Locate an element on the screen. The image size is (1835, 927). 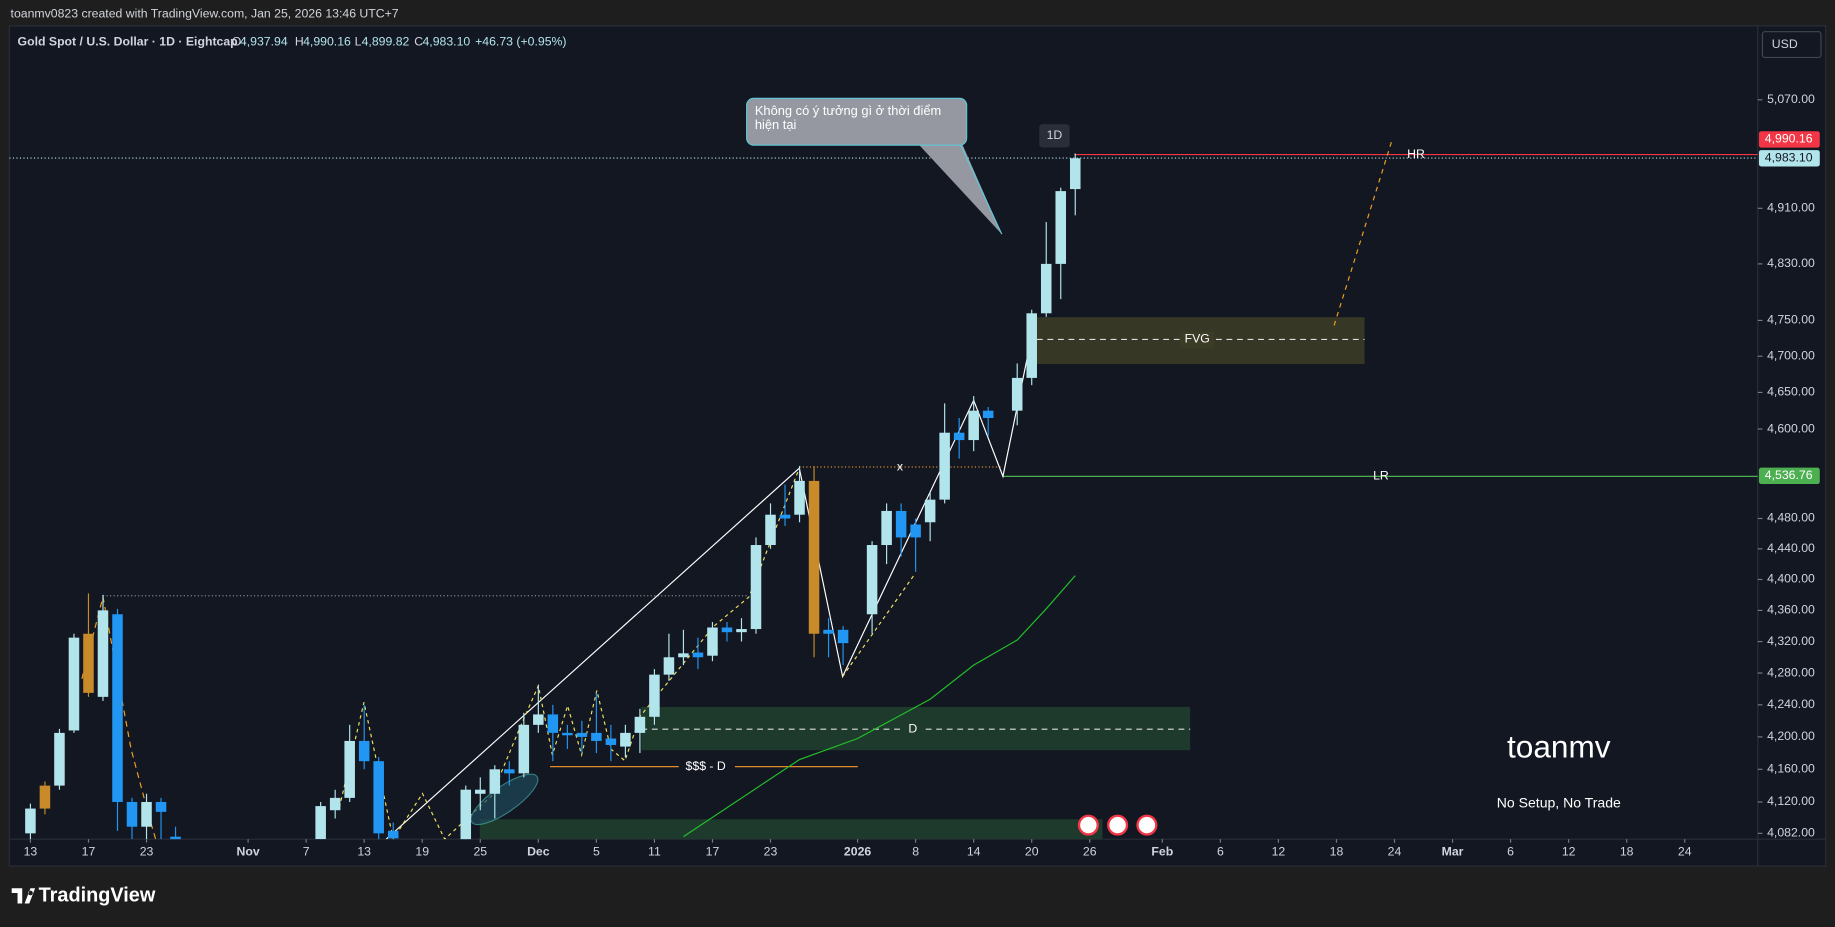
y-tick-label: 4,280.00 is located at coordinates (1791, 672).